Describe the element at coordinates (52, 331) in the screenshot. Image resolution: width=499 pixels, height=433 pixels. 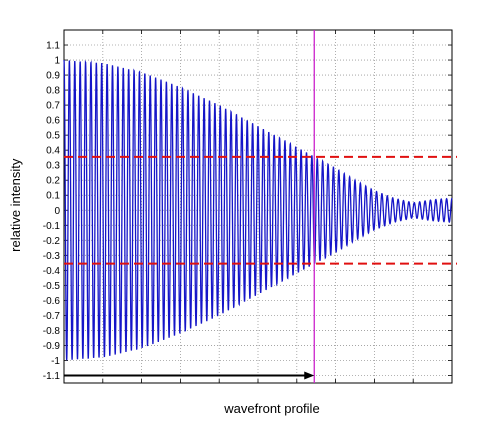
I see `y-tick-label: -0.8` at that location.